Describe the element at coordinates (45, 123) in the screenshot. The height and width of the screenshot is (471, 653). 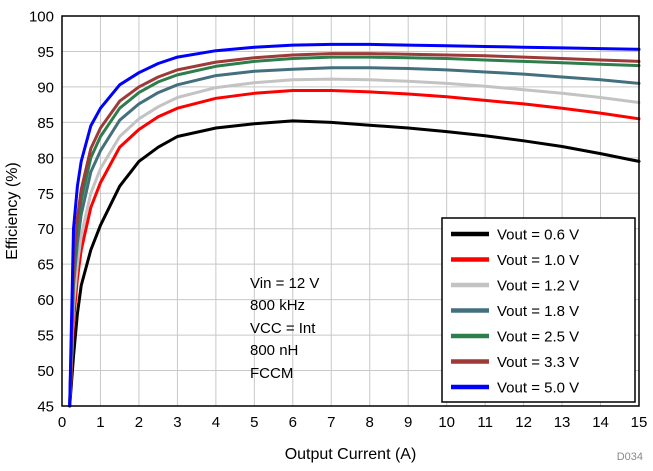
I see `y-tick-label: 85` at that location.